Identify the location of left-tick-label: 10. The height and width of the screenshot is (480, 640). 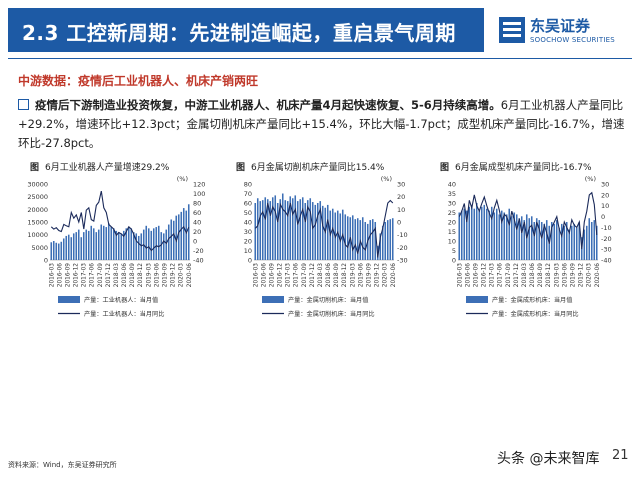
(248, 251).